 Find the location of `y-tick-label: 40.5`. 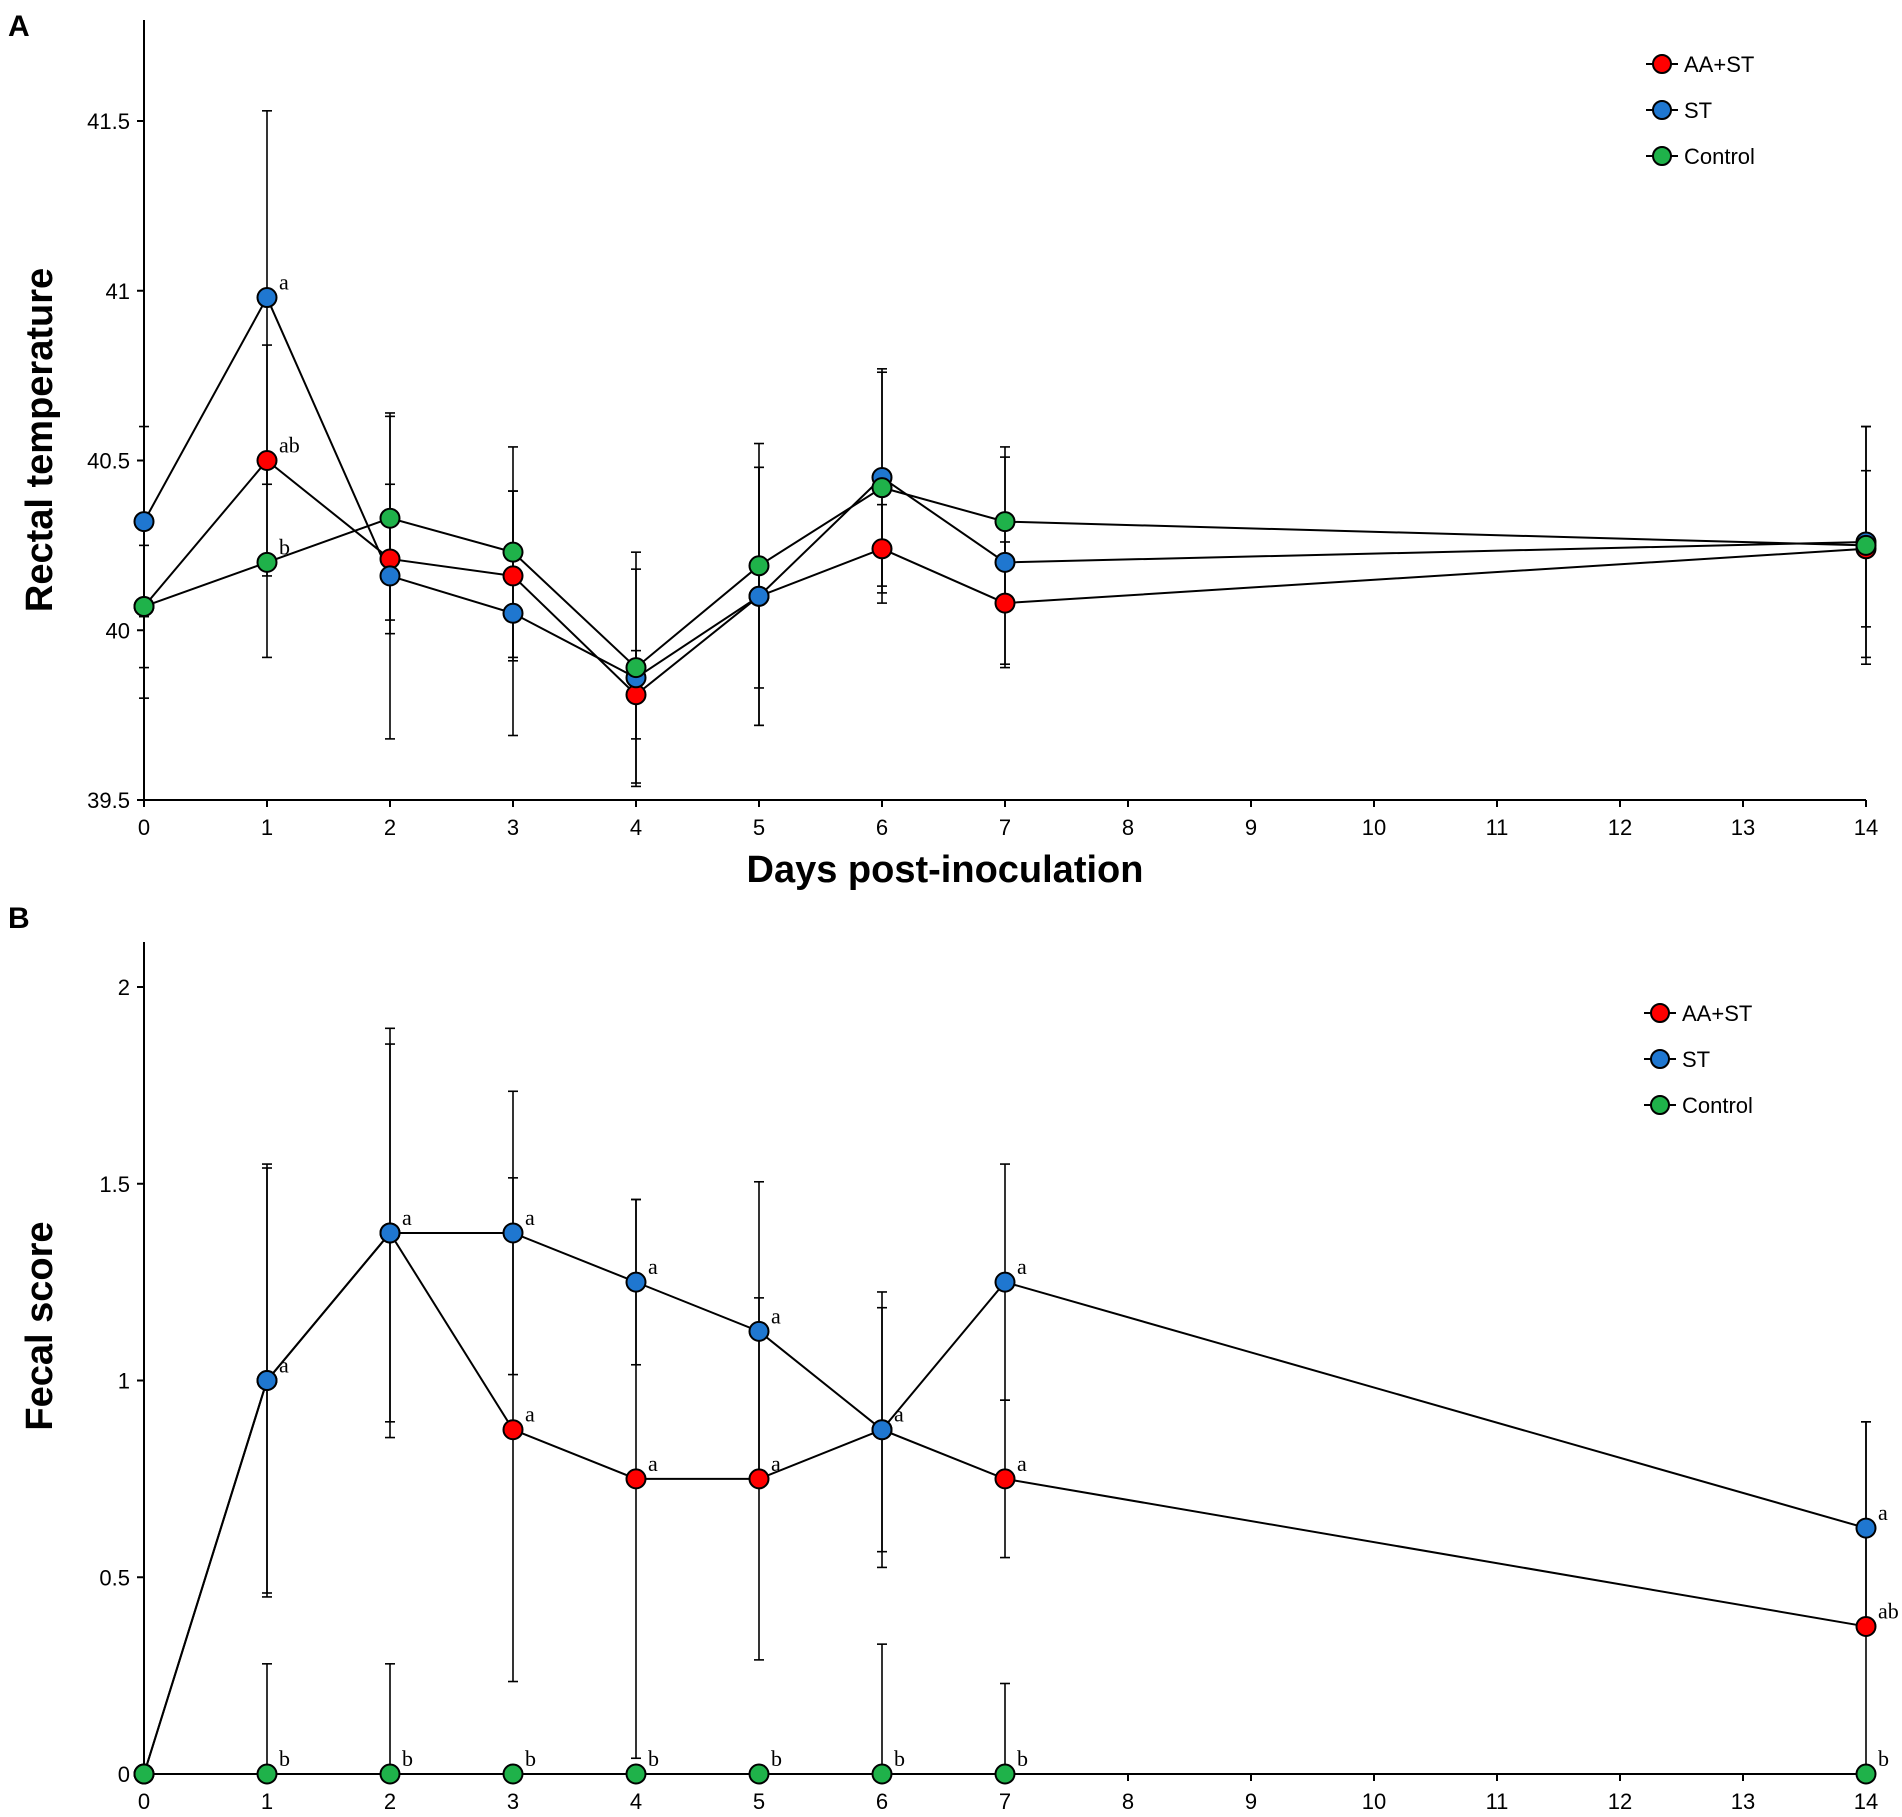

y-tick-label: 40.5 is located at coordinates (108, 461).